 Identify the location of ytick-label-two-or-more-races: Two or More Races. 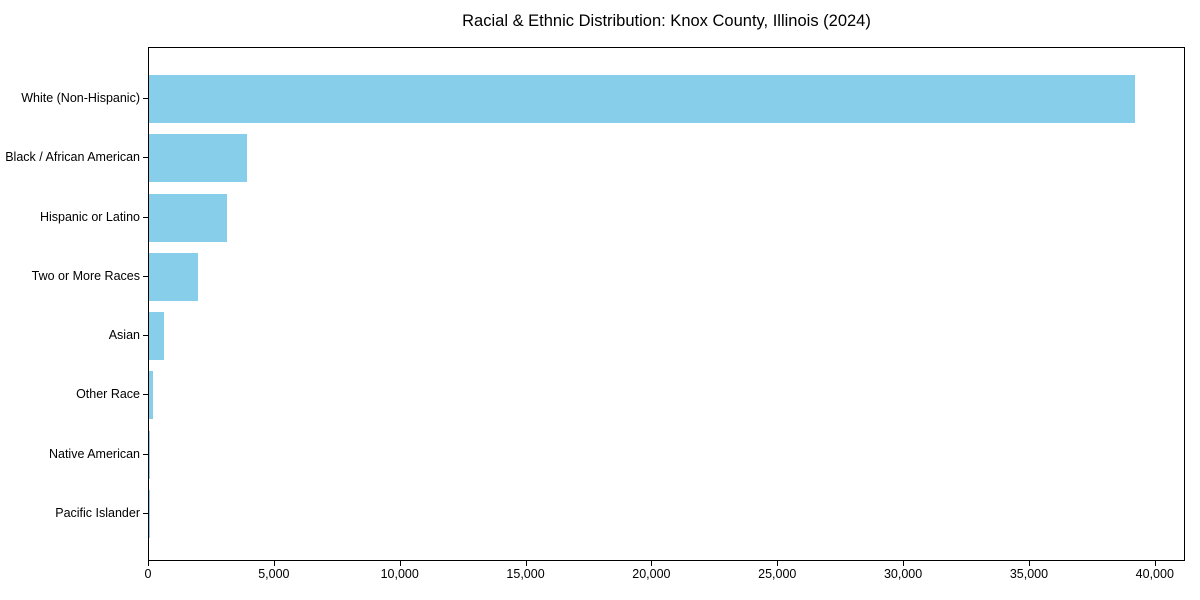
(85, 275).